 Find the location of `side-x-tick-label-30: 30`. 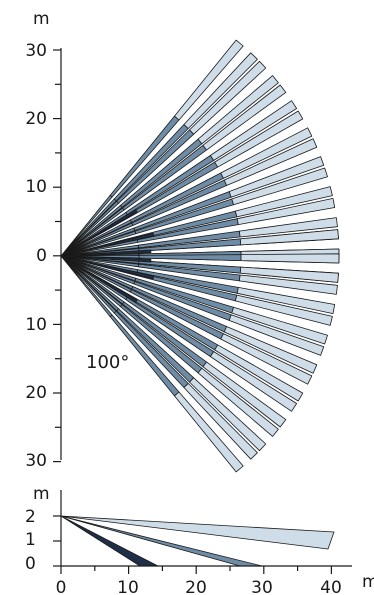

side-x-tick-label-30: 30 is located at coordinates (262, 586).